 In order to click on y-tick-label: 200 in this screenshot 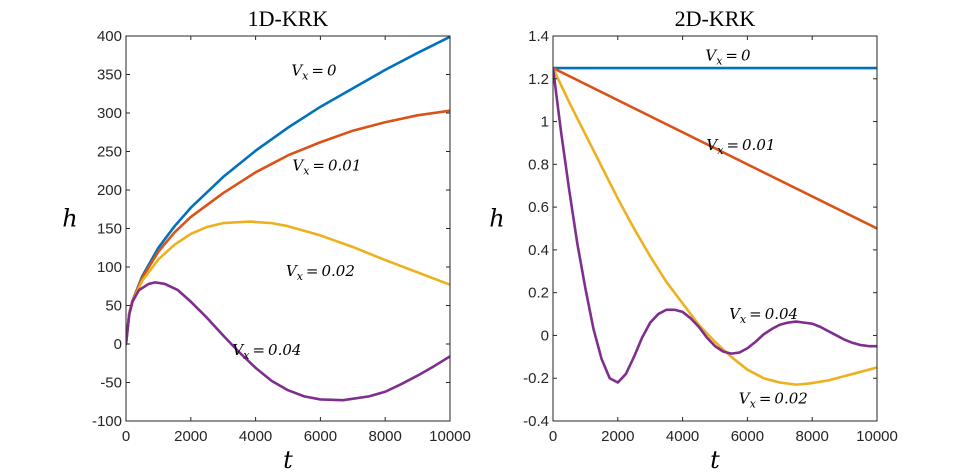, I will do `click(109, 190)`.